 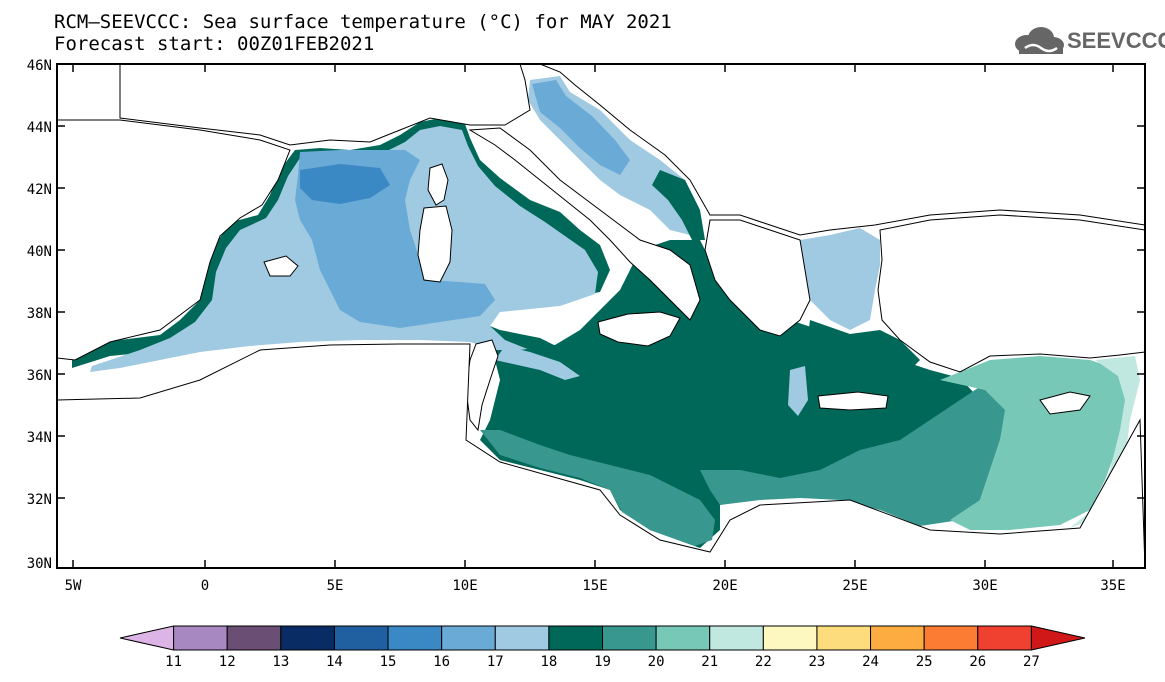 I want to click on lat-label: 40N, so click(x=39, y=252).